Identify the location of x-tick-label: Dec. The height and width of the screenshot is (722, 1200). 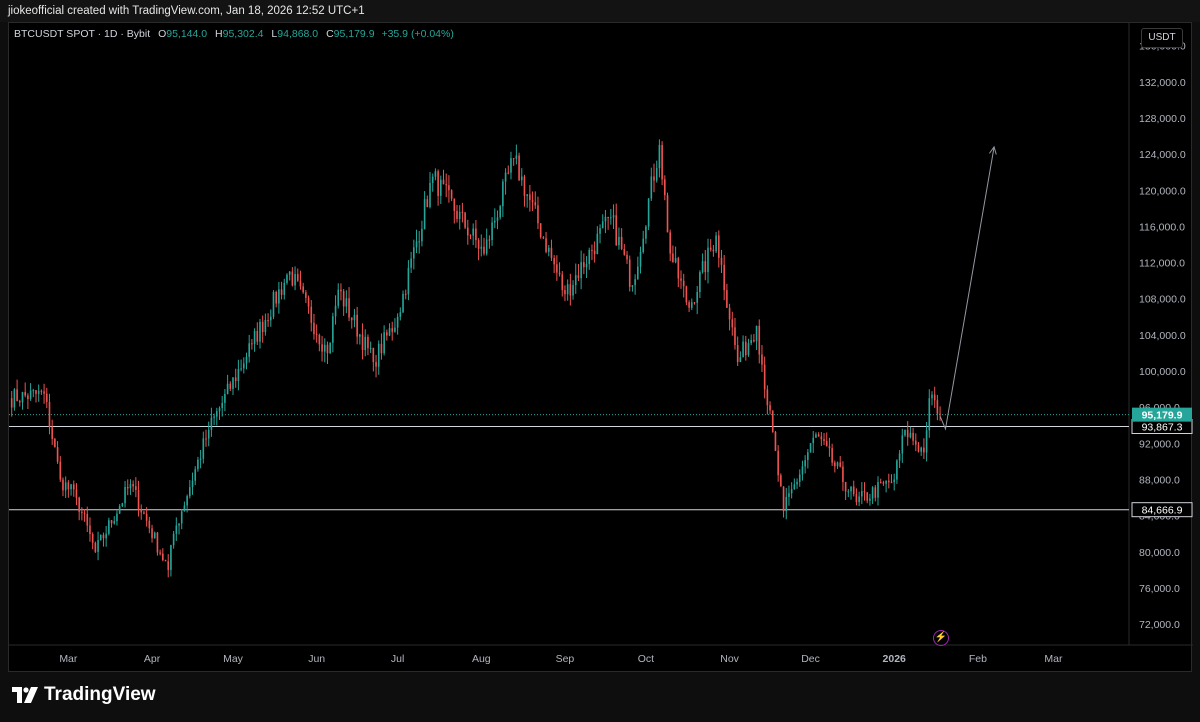
(810, 659).